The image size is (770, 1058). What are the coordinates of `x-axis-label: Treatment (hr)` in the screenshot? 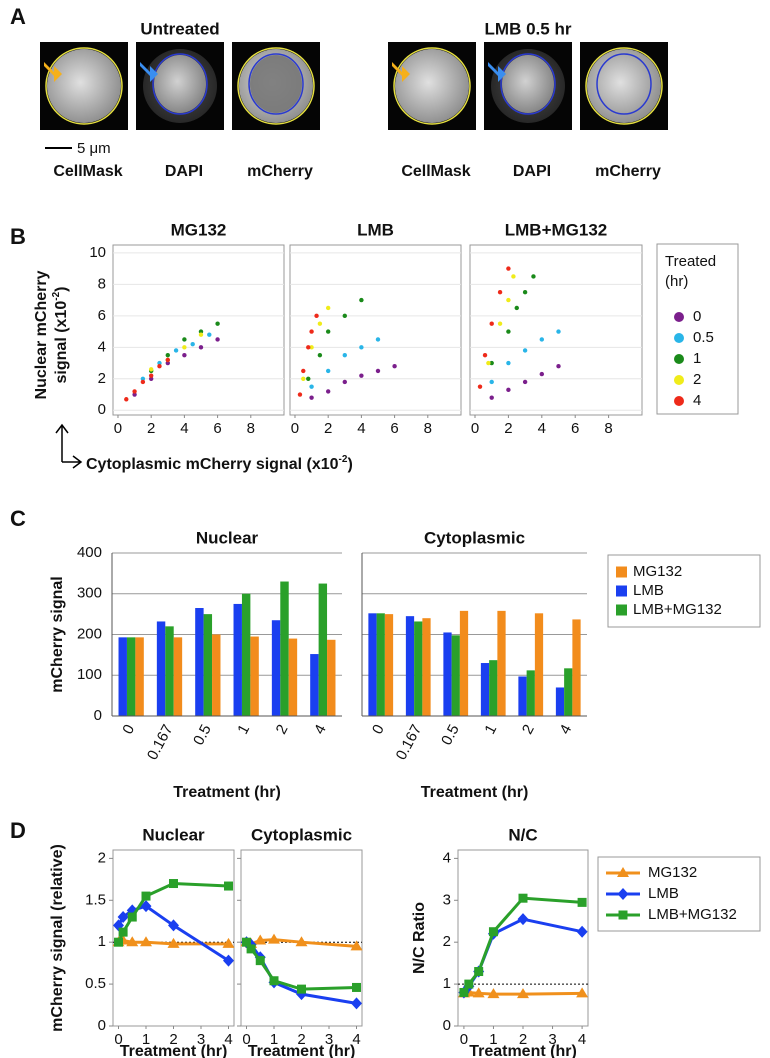 It's located at (227, 792).